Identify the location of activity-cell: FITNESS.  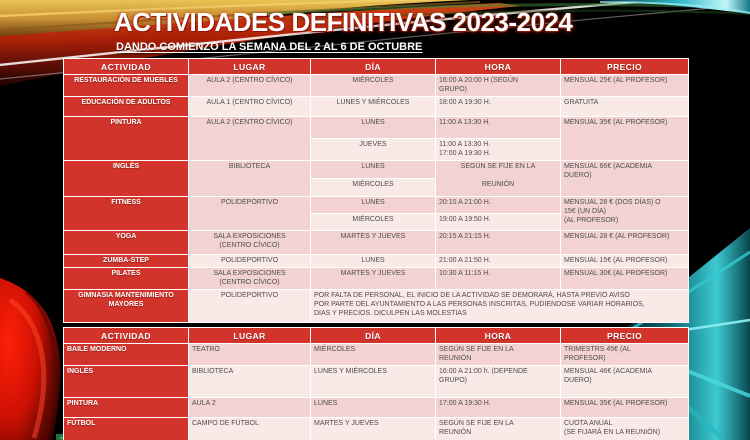
(126, 213).